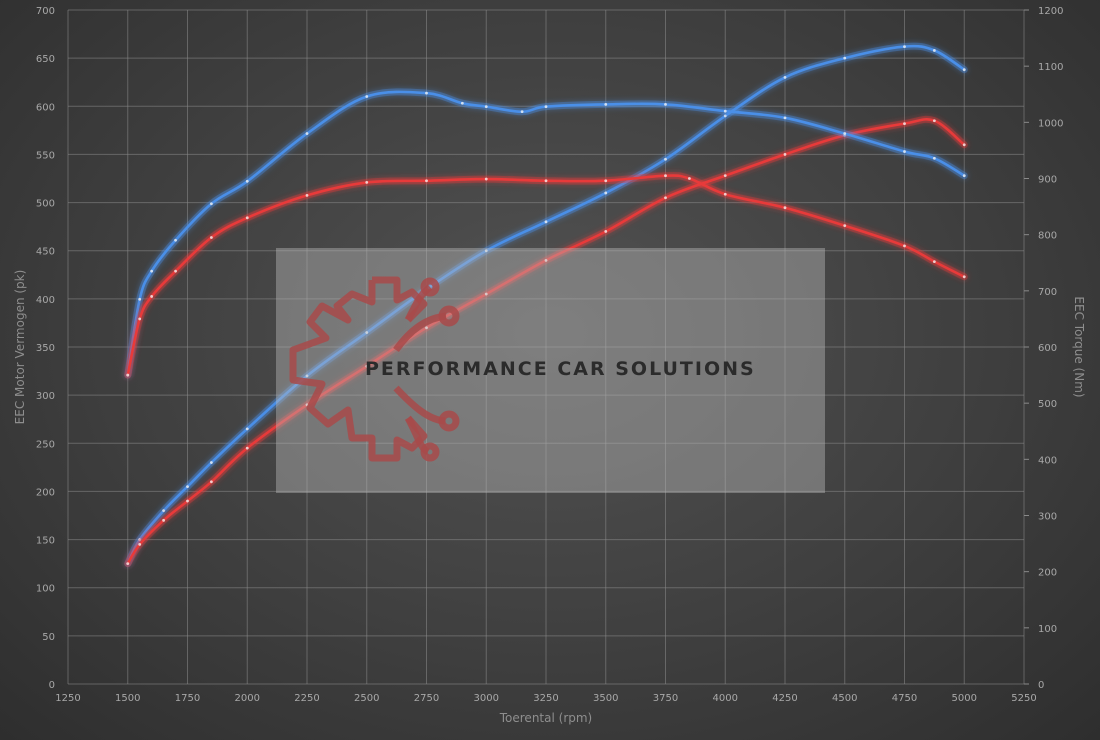 The width and height of the screenshot is (1100, 740). Describe the element at coordinates (1047, 180) in the screenshot. I see `y-right-tick-label: 900` at that location.